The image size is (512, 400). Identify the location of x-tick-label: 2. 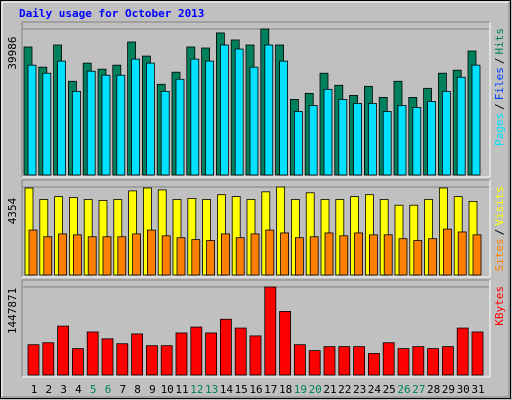
(48, 389).